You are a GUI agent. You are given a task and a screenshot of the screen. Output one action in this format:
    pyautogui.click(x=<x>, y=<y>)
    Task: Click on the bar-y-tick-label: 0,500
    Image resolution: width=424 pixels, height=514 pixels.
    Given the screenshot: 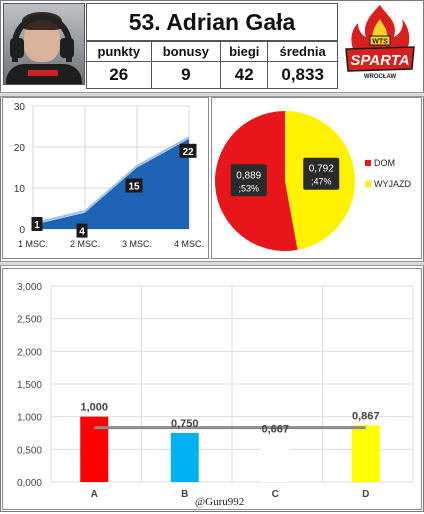 What is the action you would take?
    pyautogui.click(x=29, y=450)
    